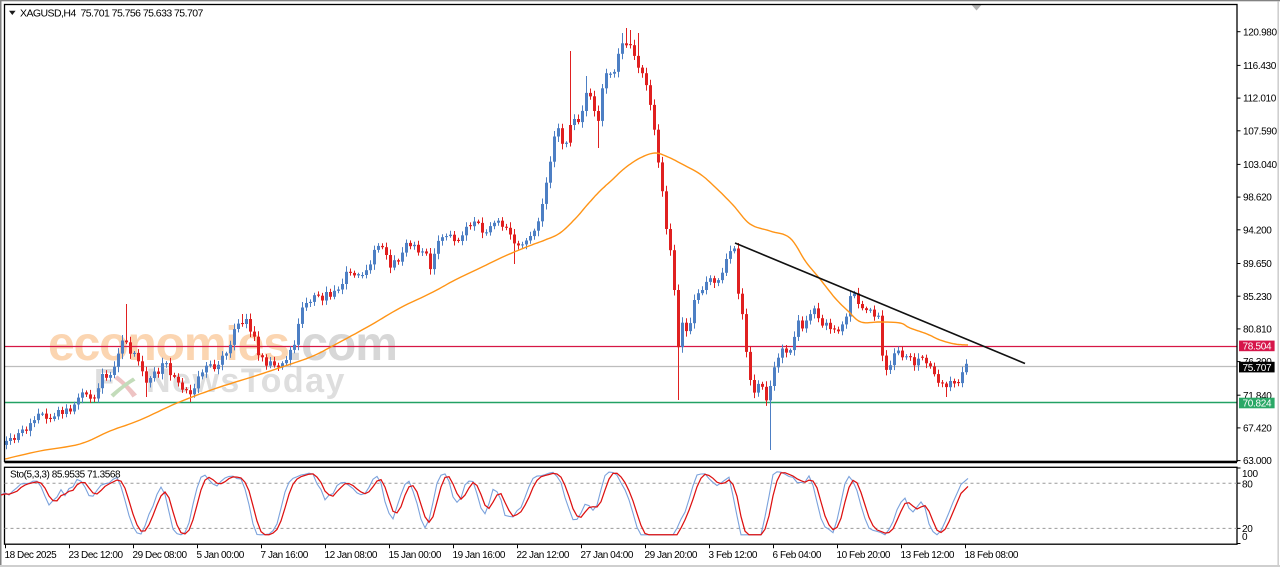  What do you see at coordinates (351, 555) in the screenshot?
I see `svg-text: 12 Jan 08:00` at bounding box center [351, 555].